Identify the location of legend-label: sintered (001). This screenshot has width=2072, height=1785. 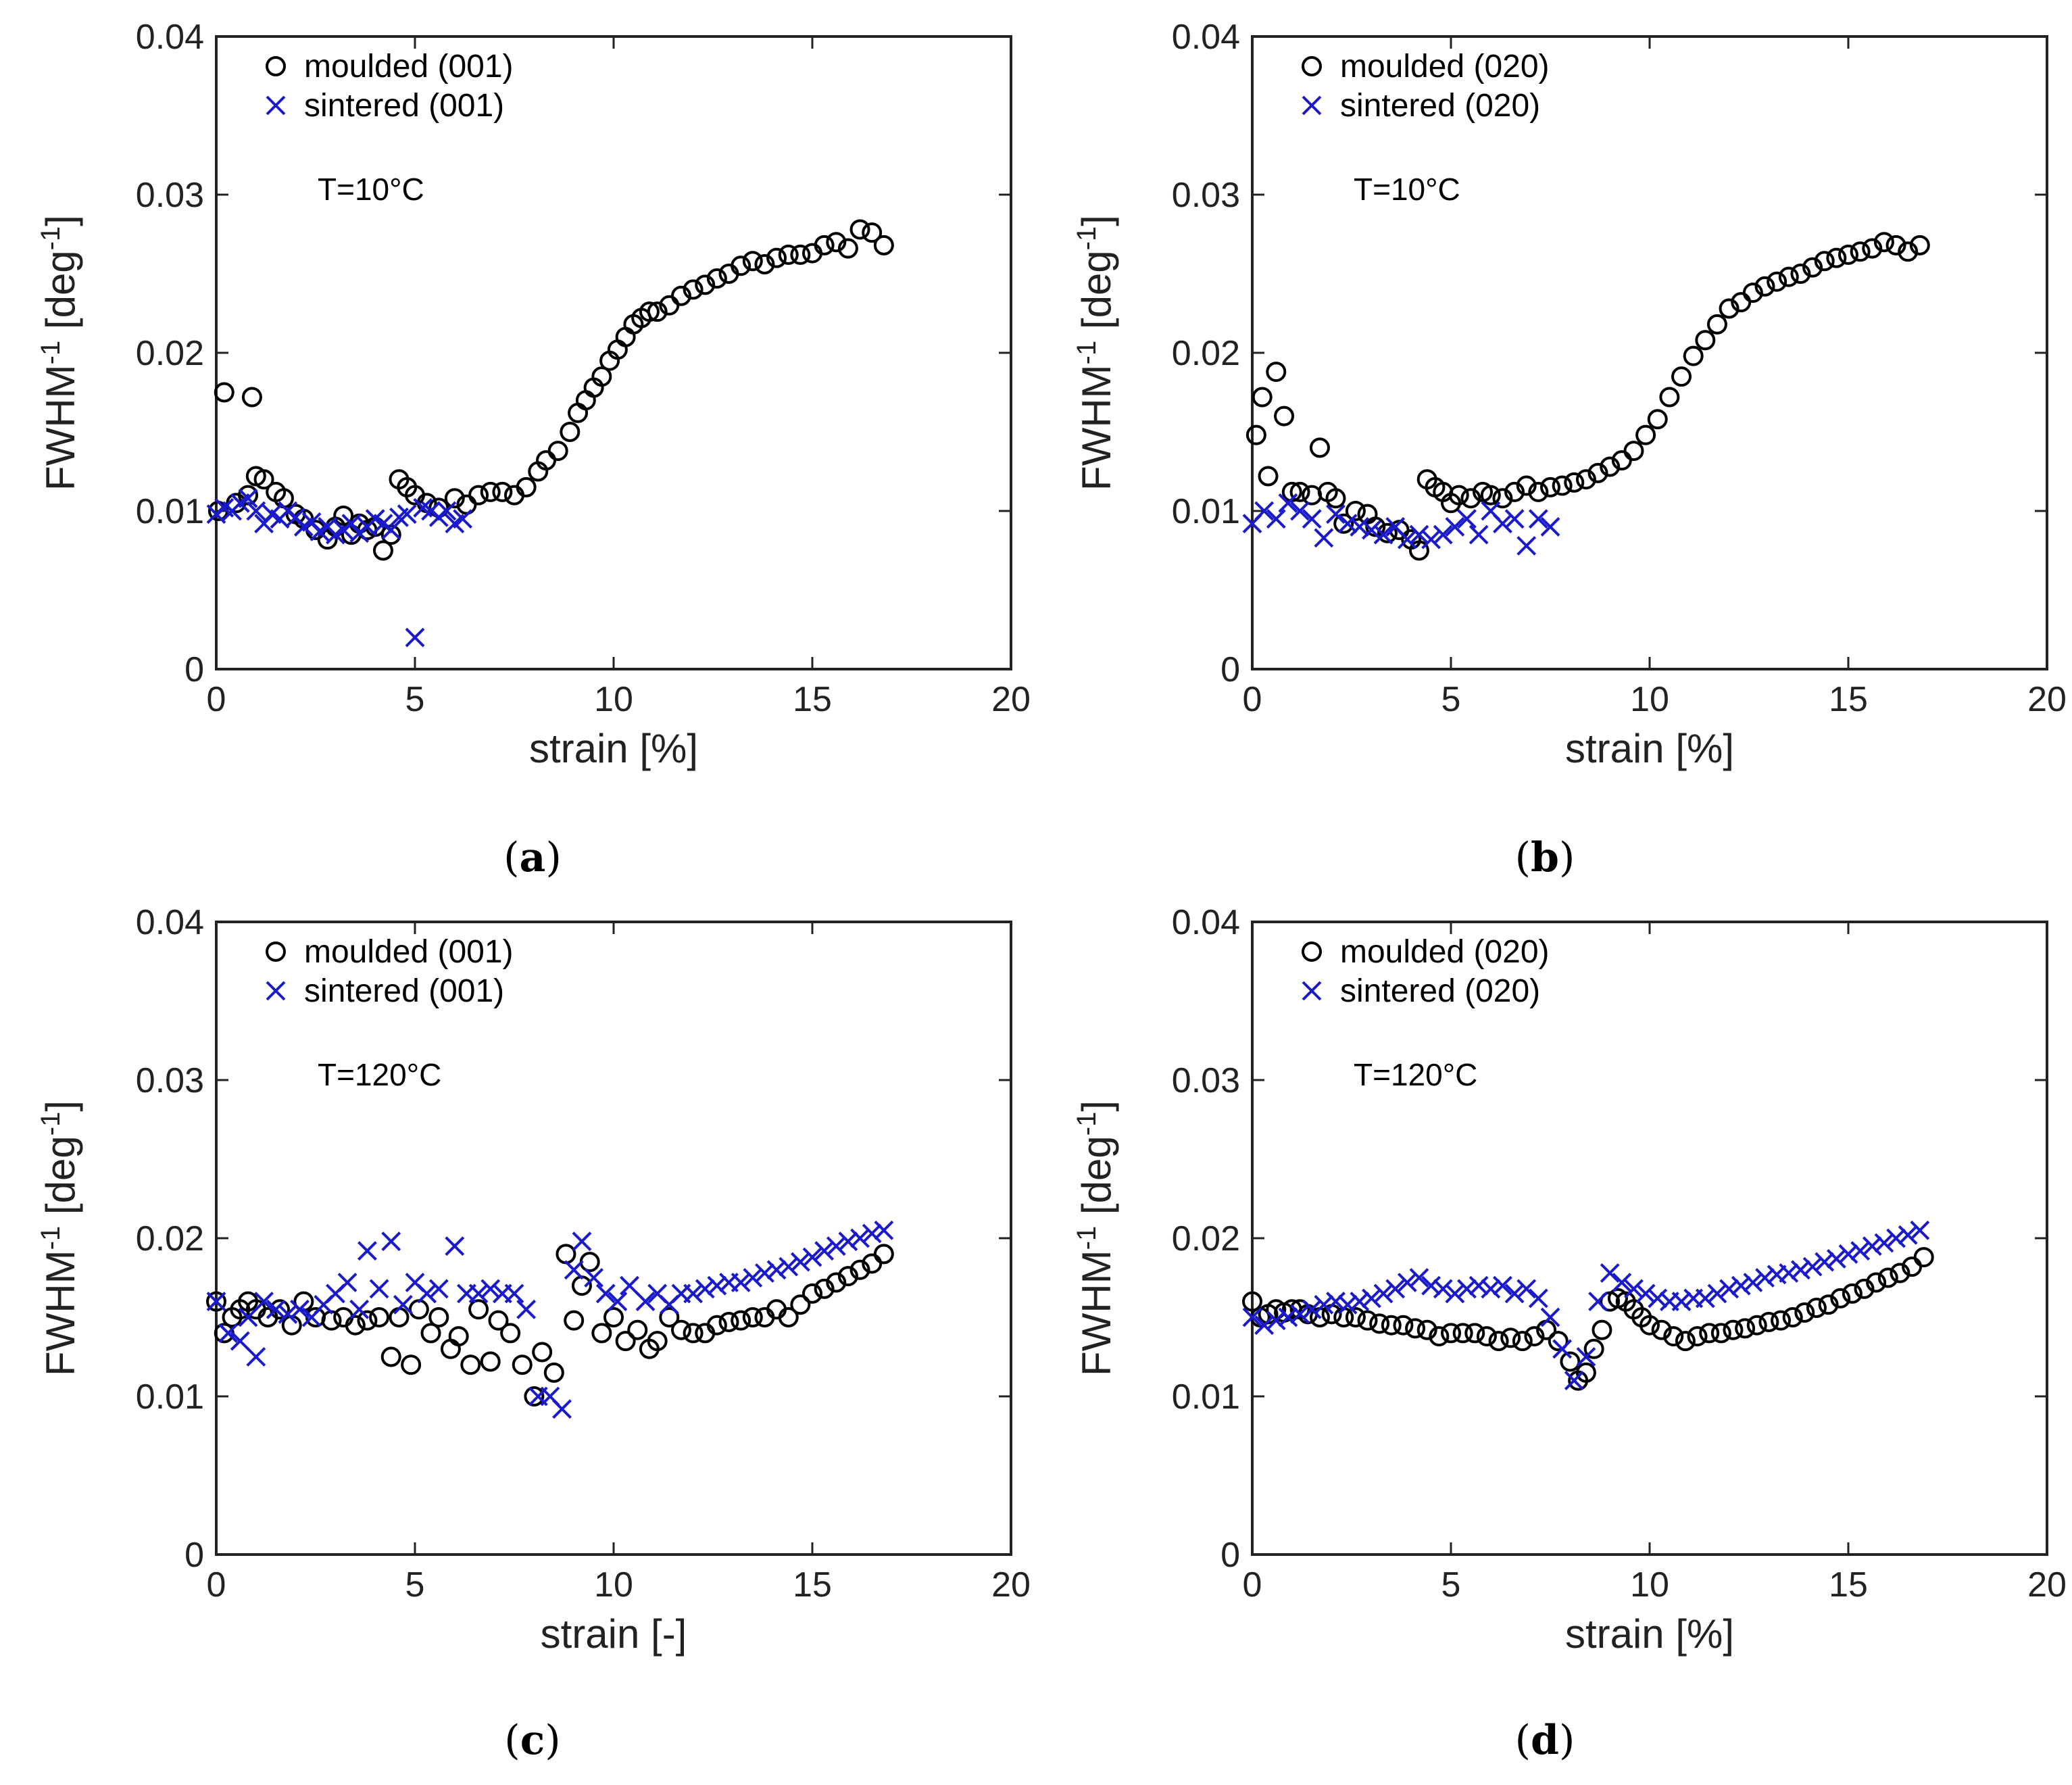
(404, 991).